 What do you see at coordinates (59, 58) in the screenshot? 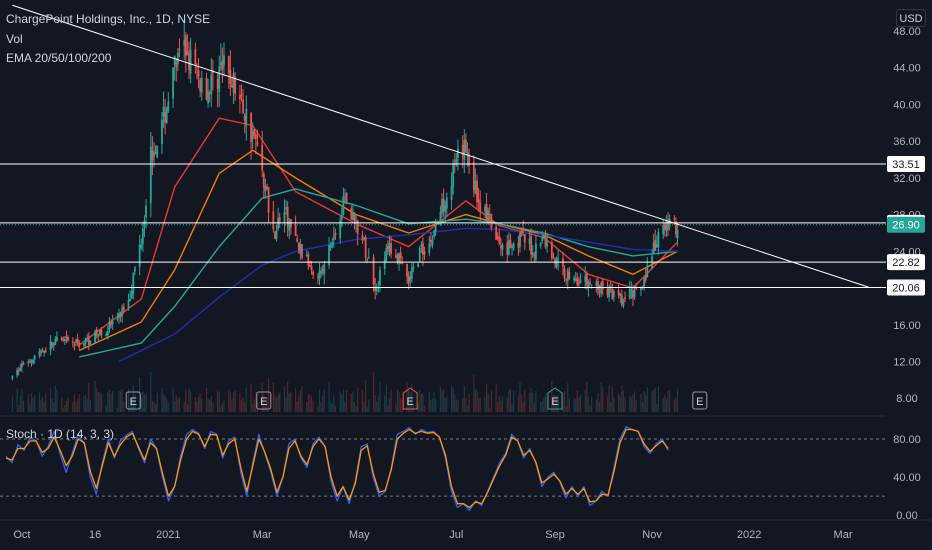
I see `ema-legend: EMA 20/50/100/200` at bounding box center [59, 58].